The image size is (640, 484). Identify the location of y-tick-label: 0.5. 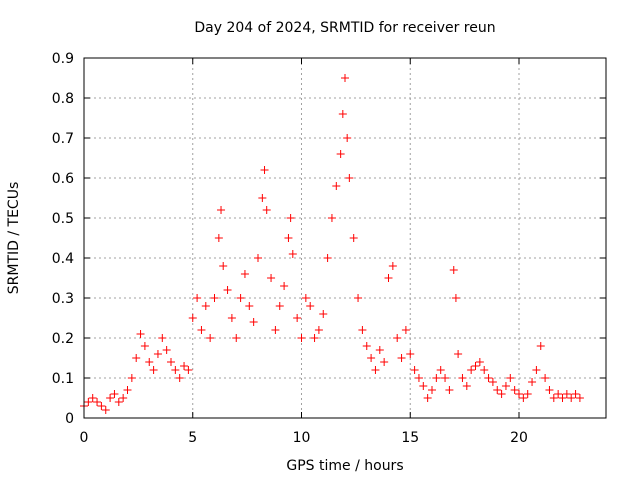
(63, 219).